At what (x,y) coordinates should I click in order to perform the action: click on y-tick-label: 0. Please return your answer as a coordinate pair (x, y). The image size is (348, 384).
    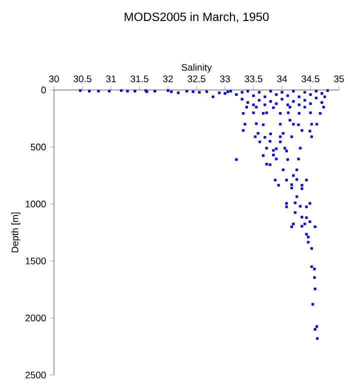
    Looking at the image, I should click on (43, 90).